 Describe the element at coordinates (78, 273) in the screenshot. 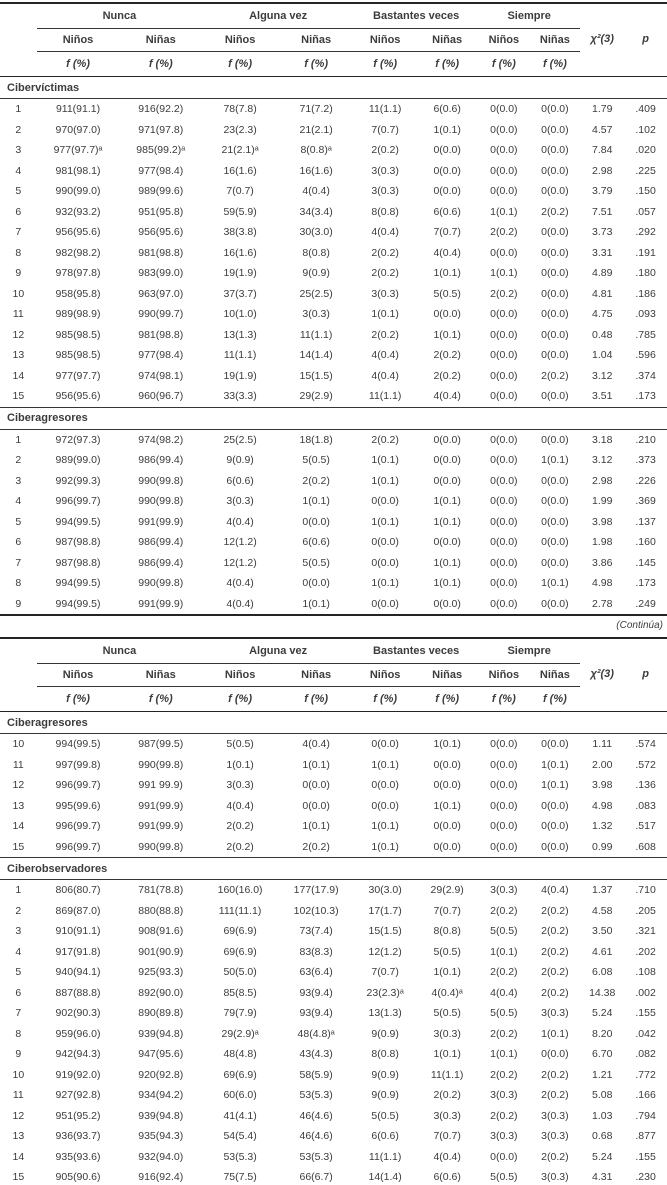

I see `frequency-cell: 978(97.8)` at that location.